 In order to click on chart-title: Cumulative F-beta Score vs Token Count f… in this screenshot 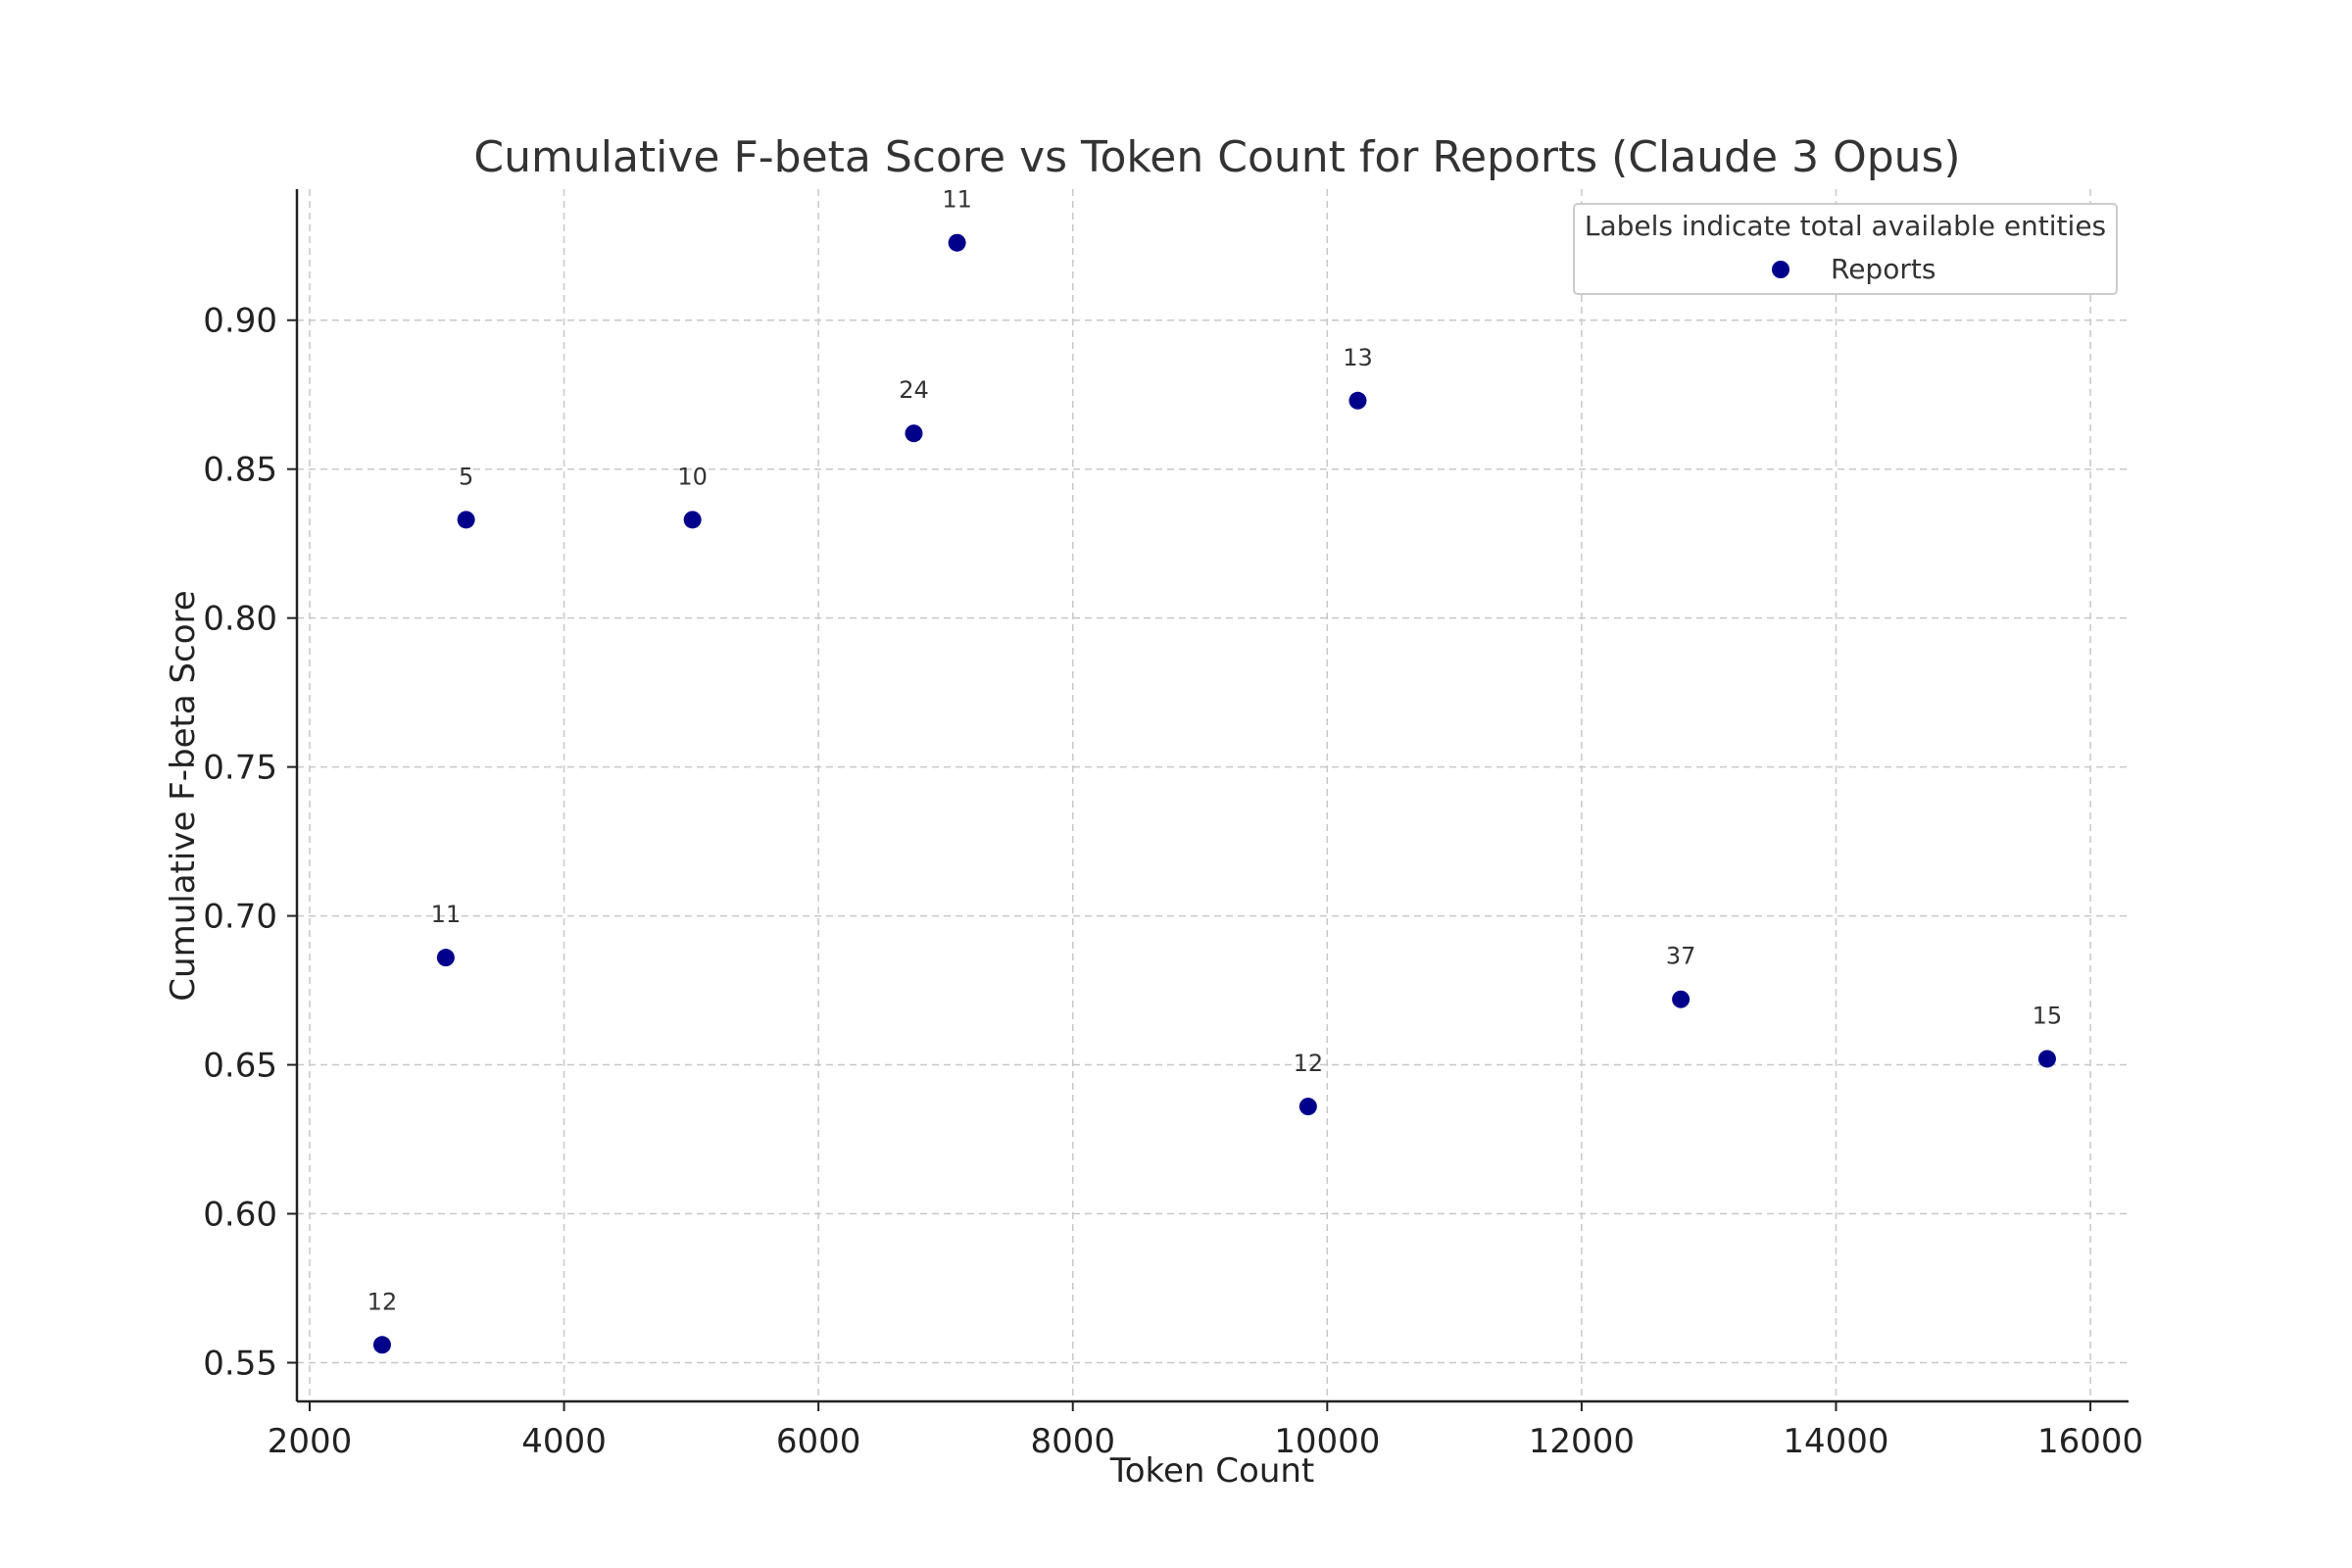, I will do `click(1216, 157)`.